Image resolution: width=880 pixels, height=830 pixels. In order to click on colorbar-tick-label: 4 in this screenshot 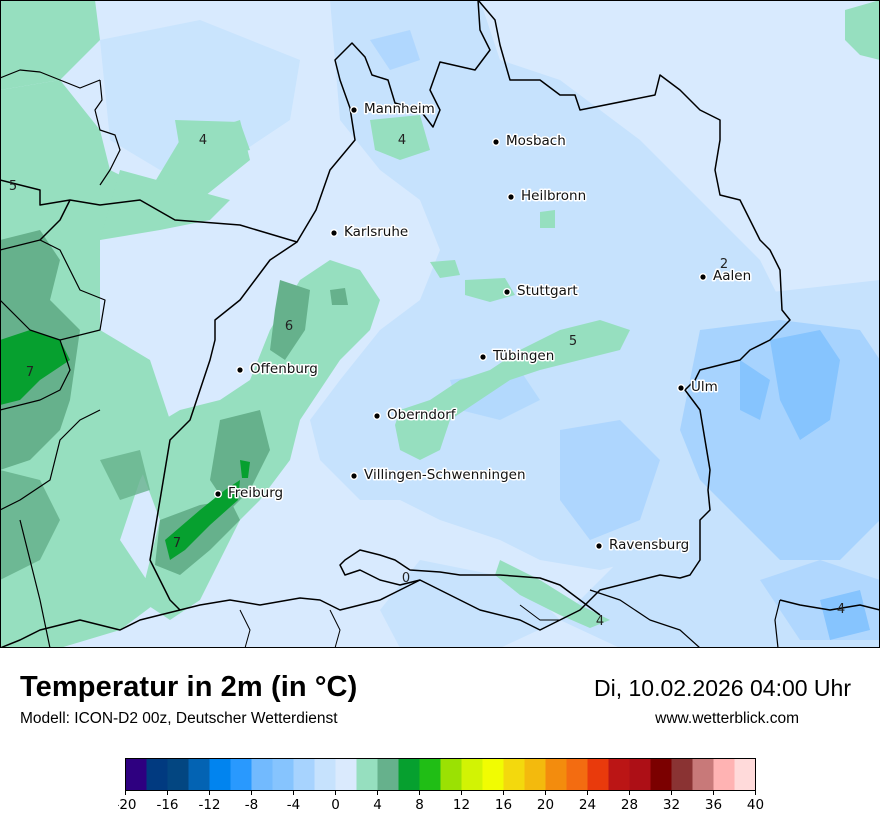, I will do `click(377, 805)`.